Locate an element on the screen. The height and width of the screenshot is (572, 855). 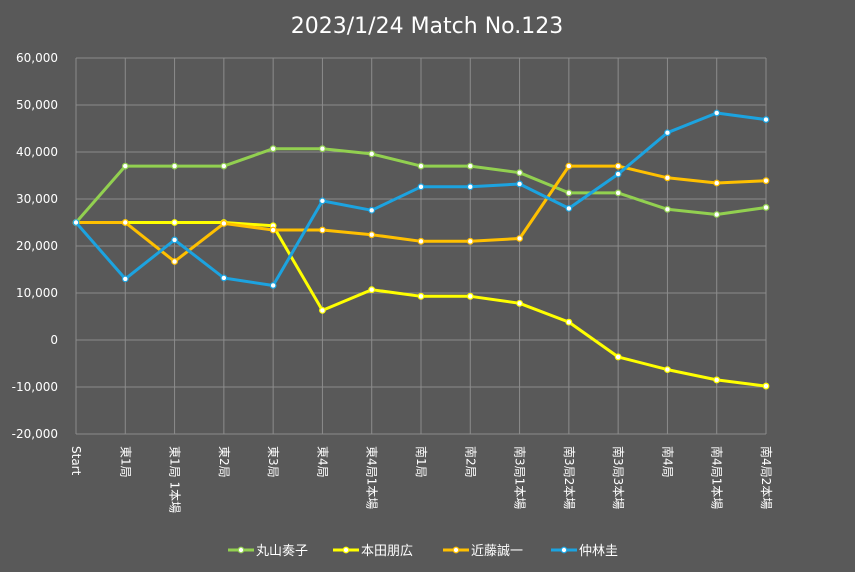
legend-label: 本田朋広 is located at coordinates (387, 551).